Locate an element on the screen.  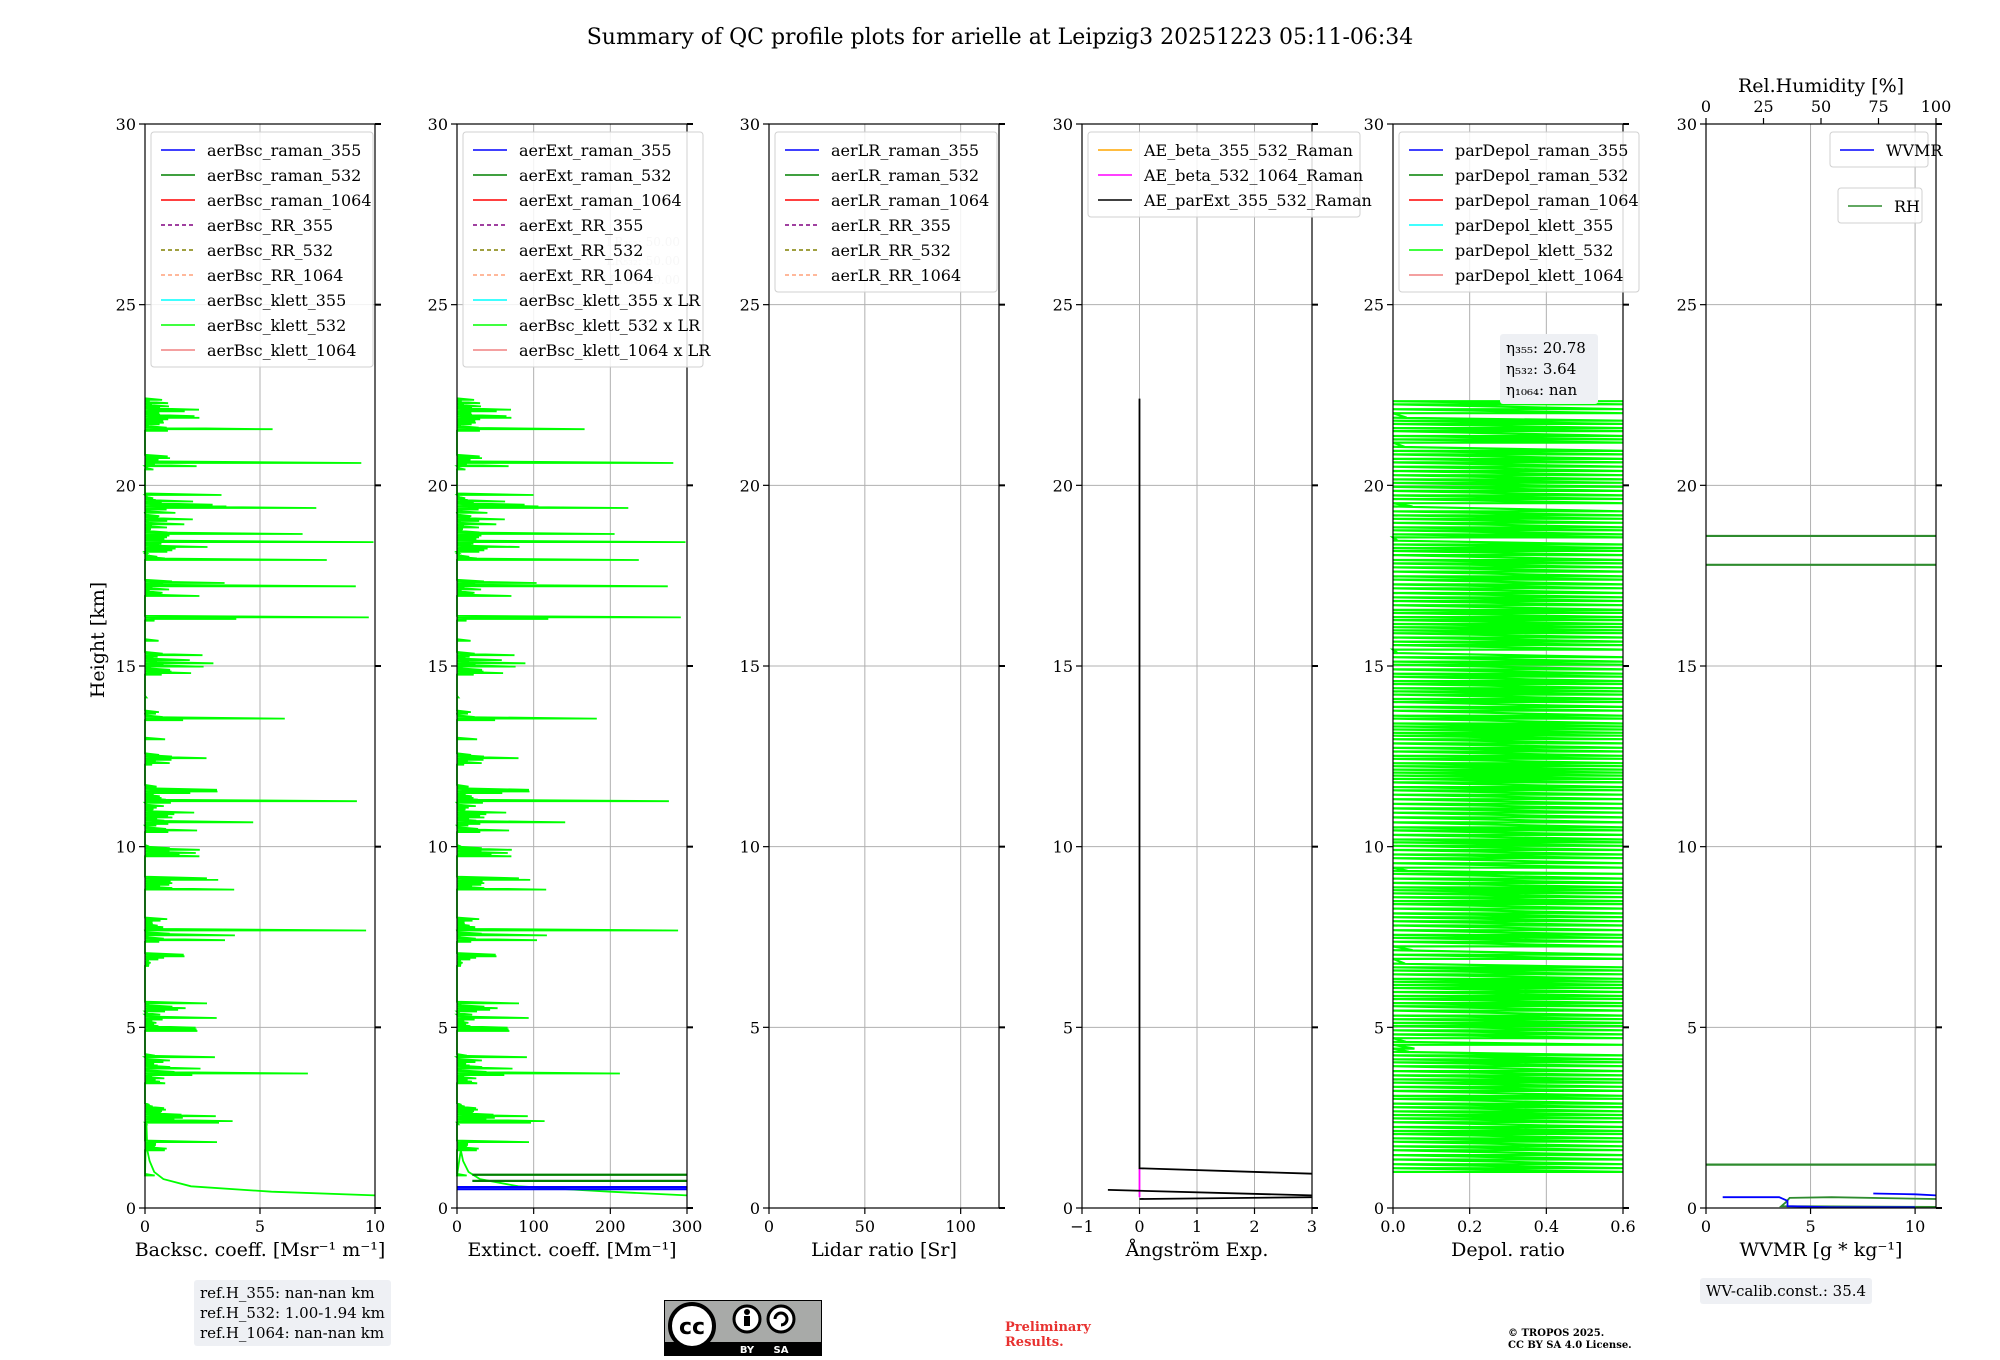
x-tick-label: 2 is located at coordinates (1254, 1226).